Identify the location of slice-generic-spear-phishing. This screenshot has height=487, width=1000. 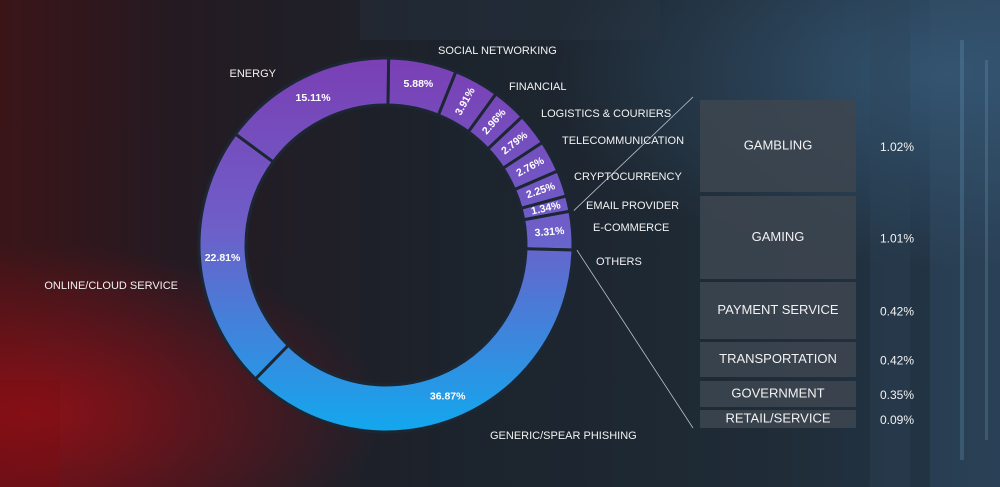
(414, 340).